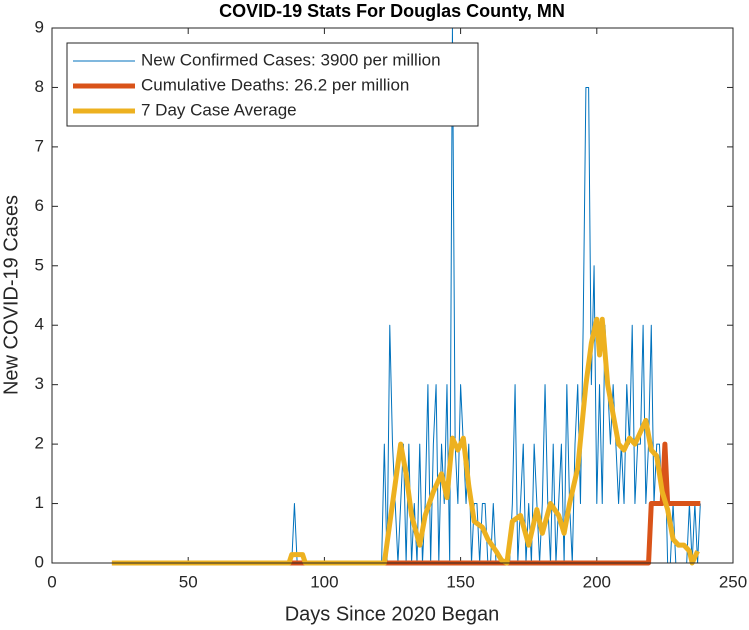 Image resolution: width=749 pixels, height=630 pixels. I want to click on legend-label: New Confirmed Cases: 3900 per million, so click(291, 59).